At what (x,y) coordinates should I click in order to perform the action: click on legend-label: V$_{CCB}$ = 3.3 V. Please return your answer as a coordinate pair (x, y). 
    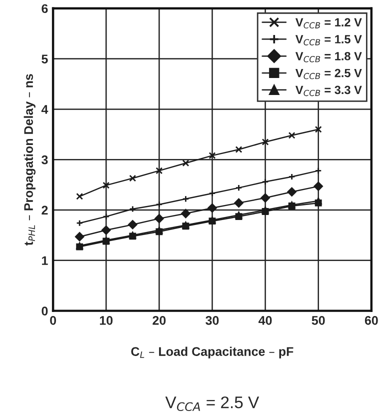
    Looking at the image, I should click on (328, 91).